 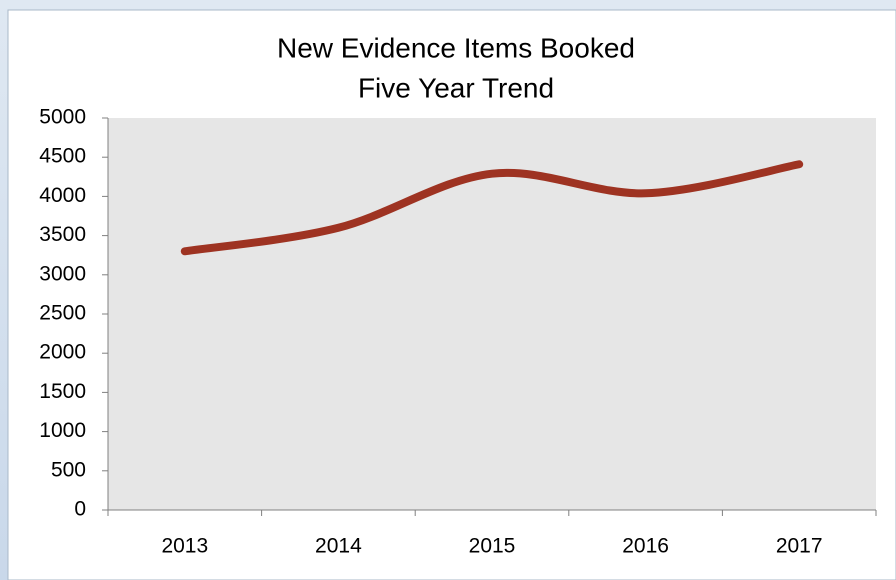 What do you see at coordinates (456, 47) in the screenshot?
I see `chart-title: New Evidence Items Booked` at bounding box center [456, 47].